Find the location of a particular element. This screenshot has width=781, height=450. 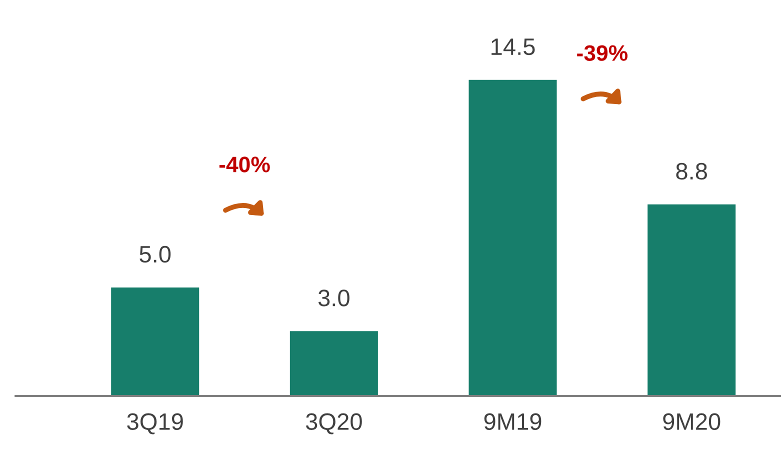

x-tick-label: 9M20 is located at coordinates (691, 421).